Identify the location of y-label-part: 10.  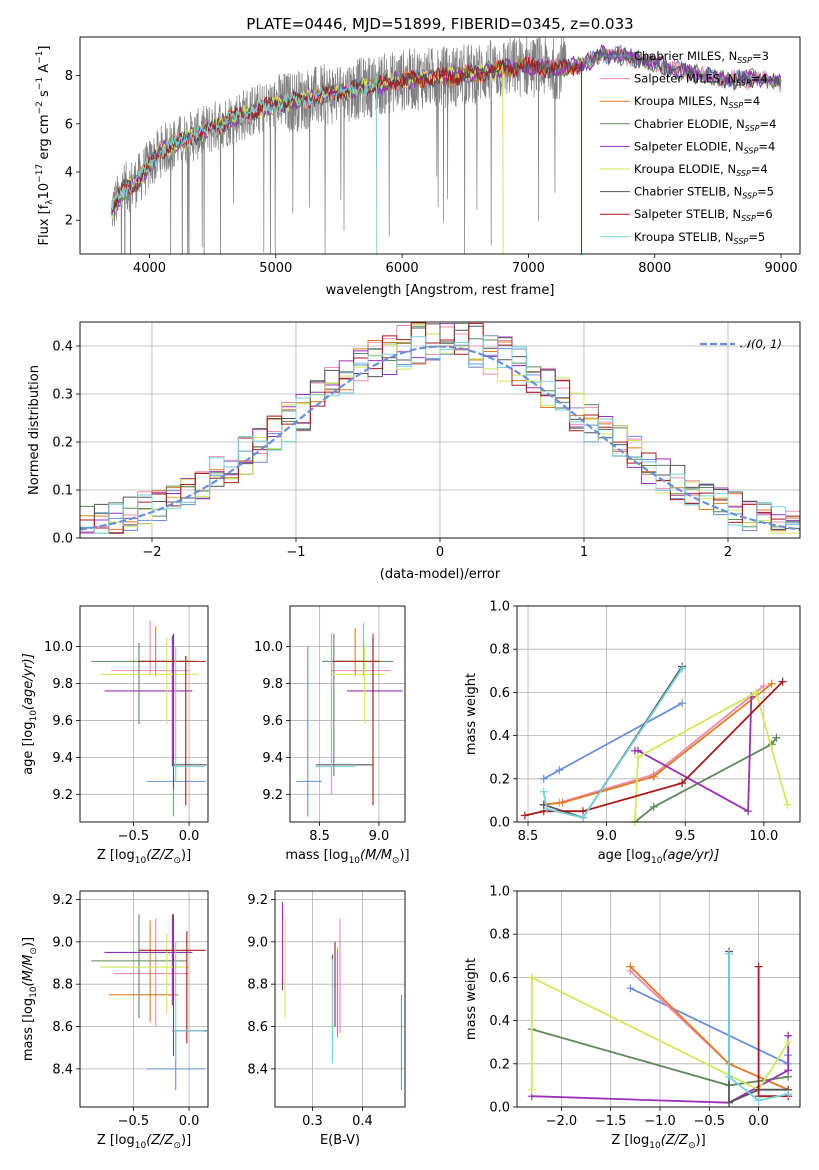
(44, 191).